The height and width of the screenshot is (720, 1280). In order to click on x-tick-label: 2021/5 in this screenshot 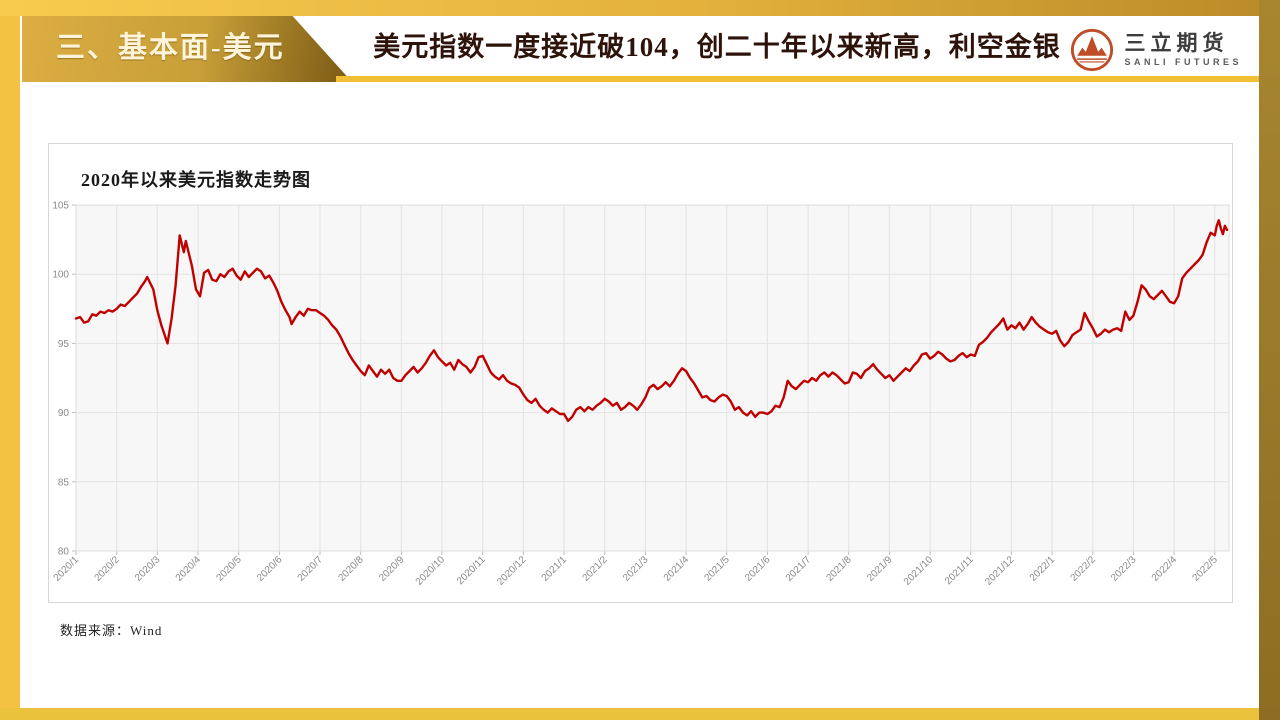, I will do `click(717, 569)`.